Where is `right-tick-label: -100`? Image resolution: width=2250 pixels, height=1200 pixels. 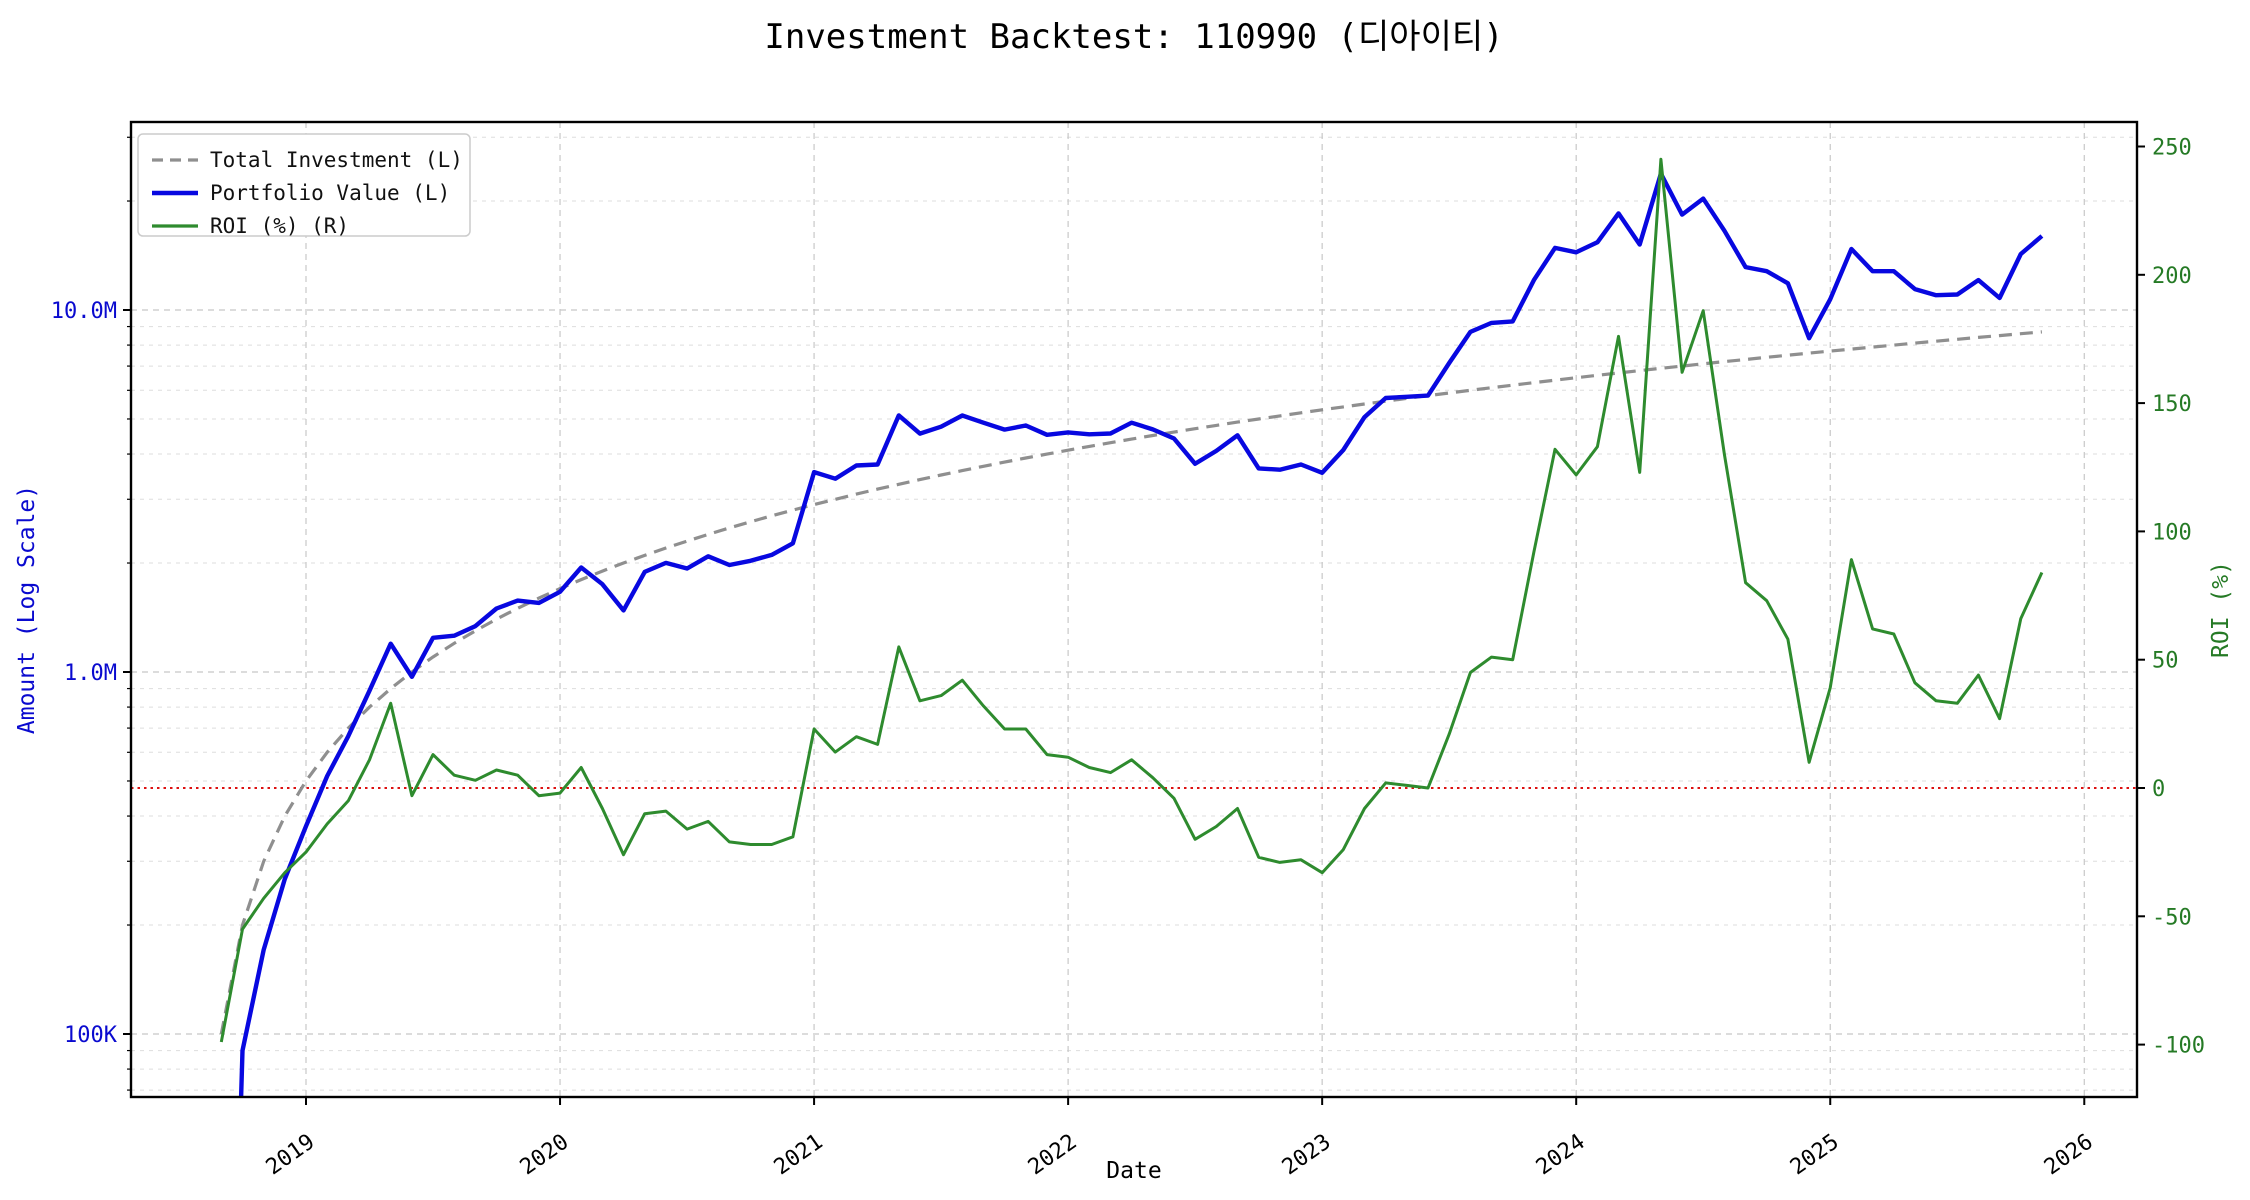 right-tick-label: -100 is located at coordinates (2178, 1046).